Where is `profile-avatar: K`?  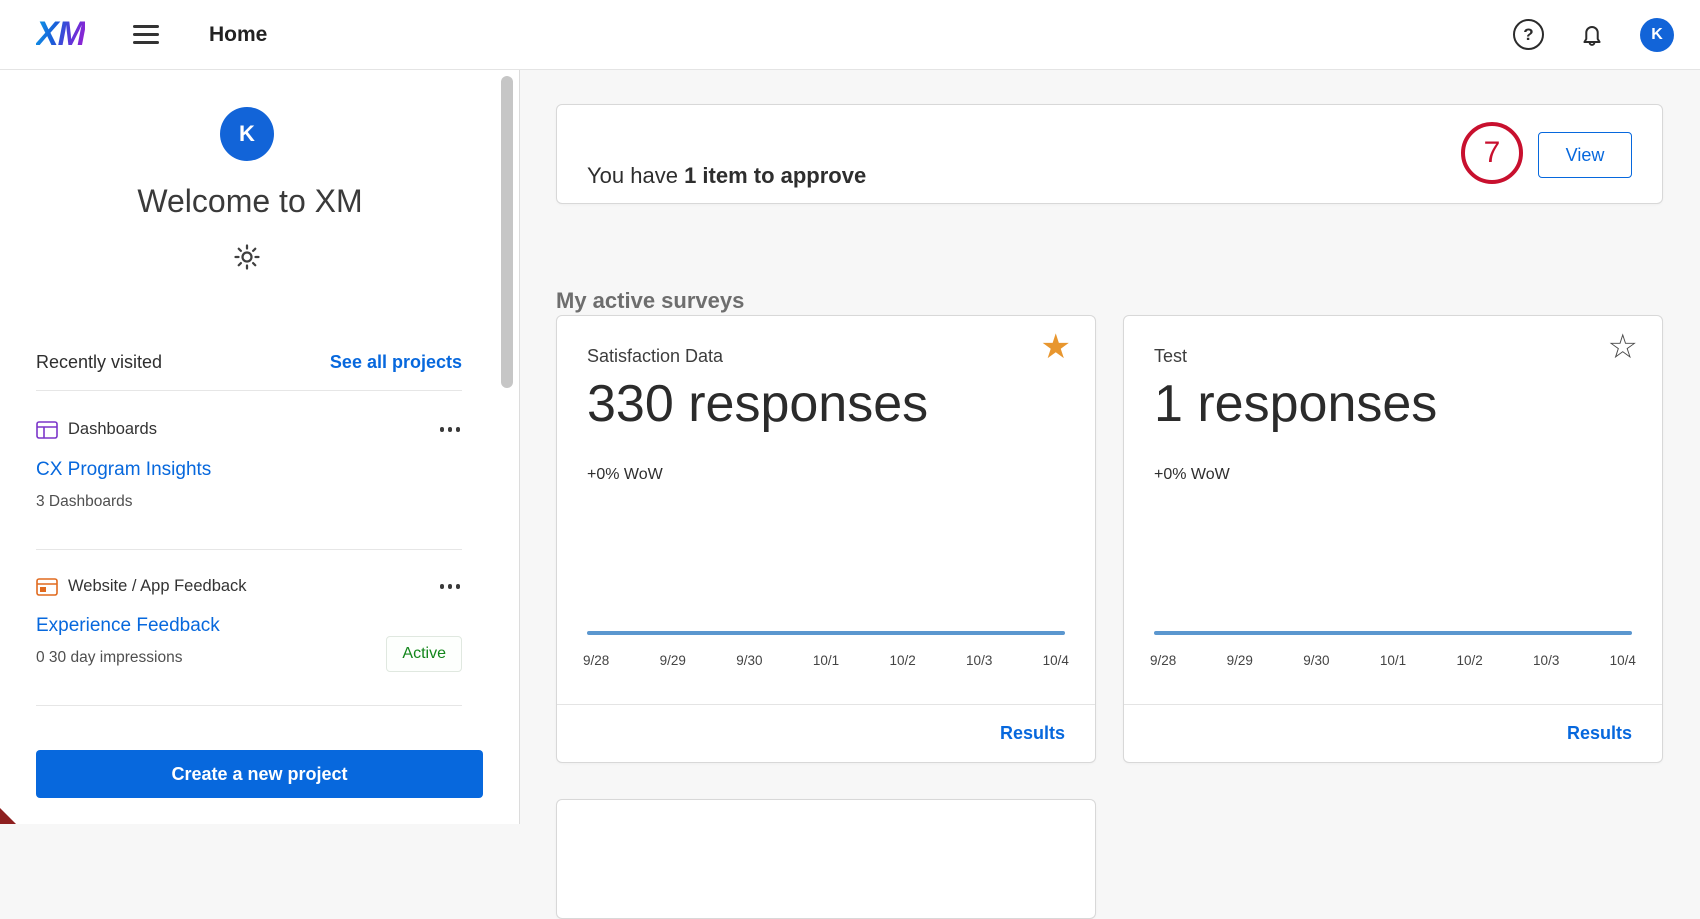
profile-avatar: K is located at coordinates (247, 134).